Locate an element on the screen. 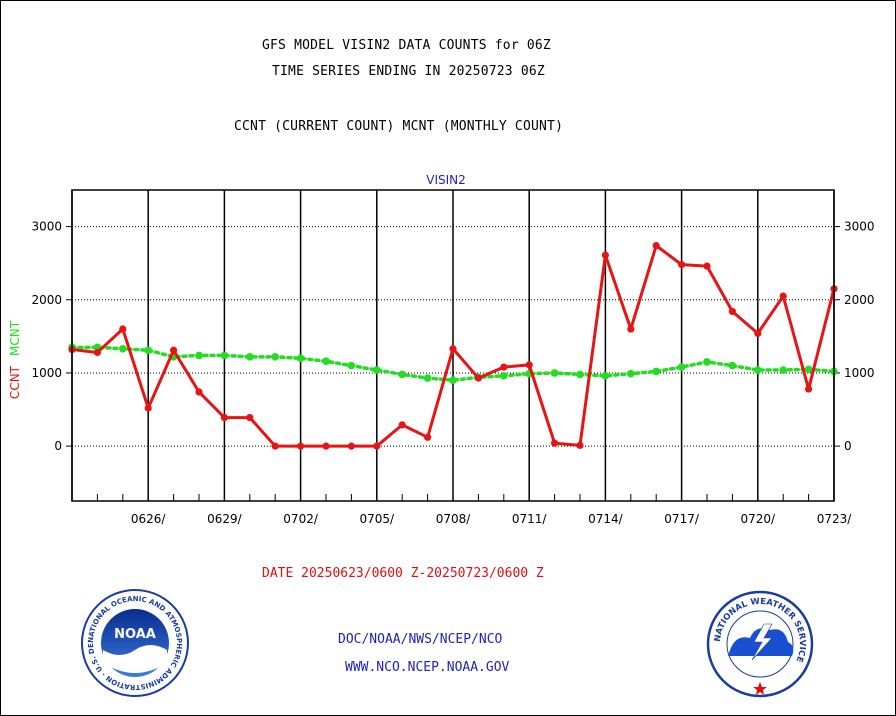 The width and height of the screenshot is (896, 716). y-label-ccnt: CCNT is located at coordinates (15, 382).